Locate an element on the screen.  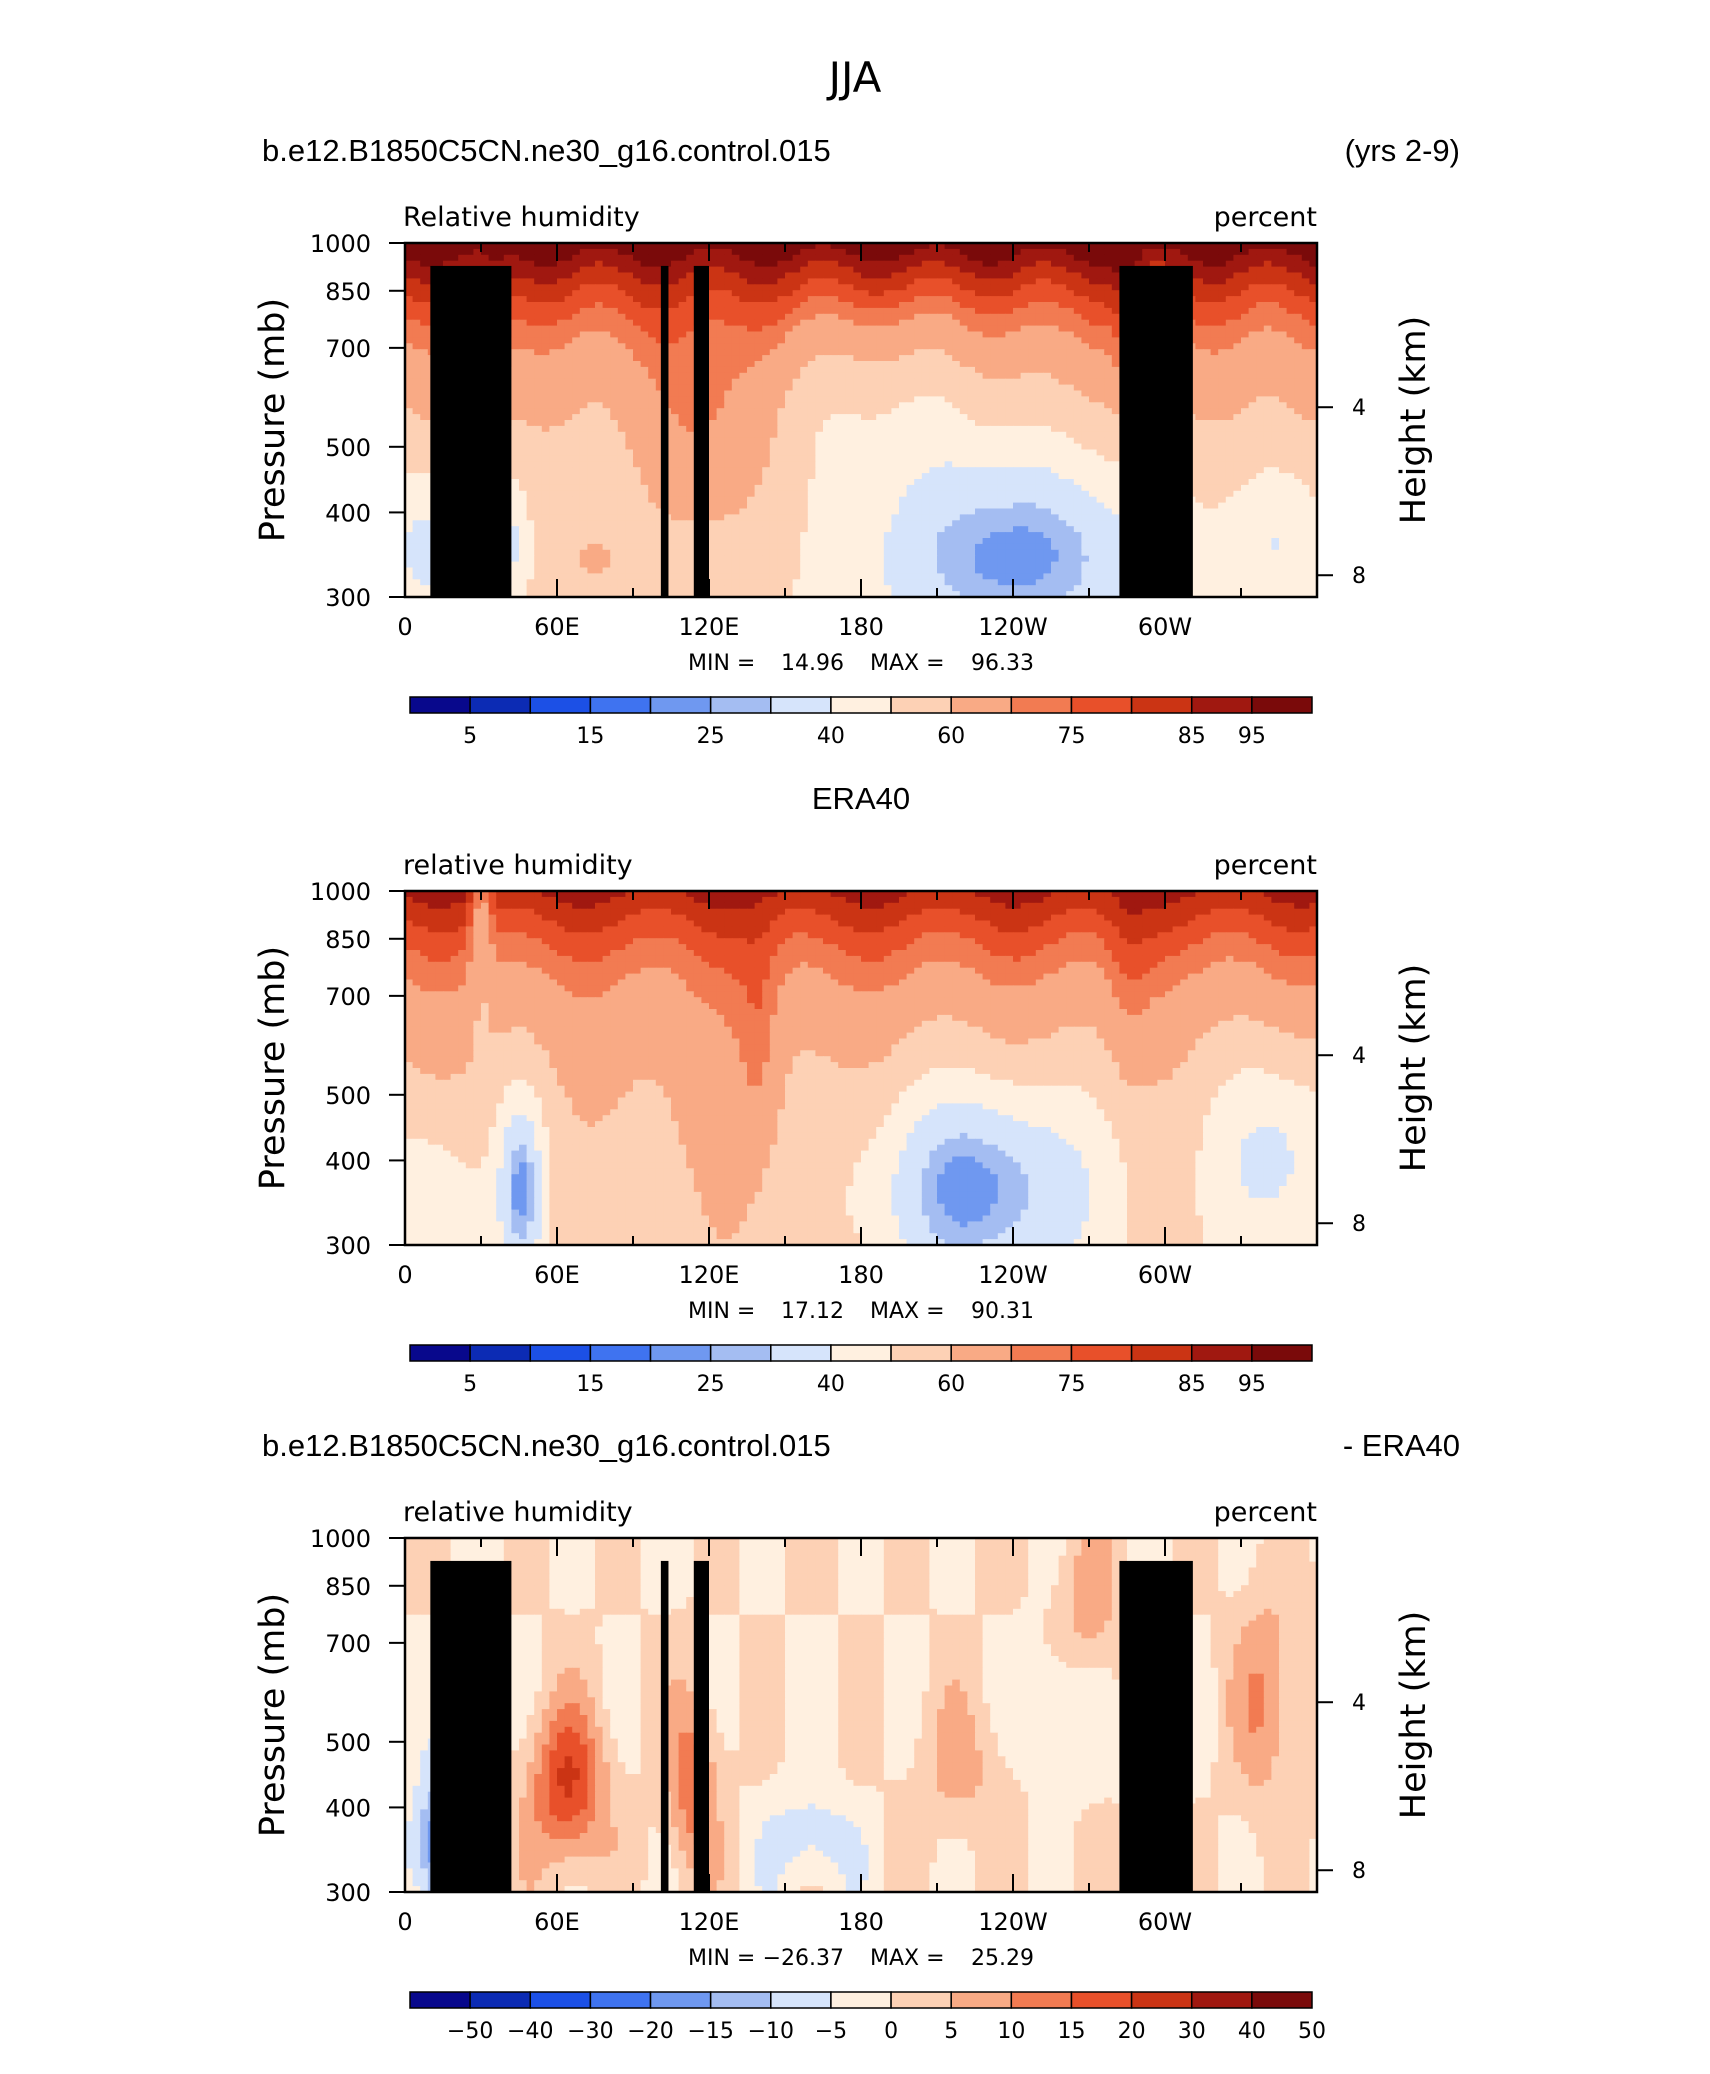
height-tick-label: 8 is located at coordinates (1359, 1871).